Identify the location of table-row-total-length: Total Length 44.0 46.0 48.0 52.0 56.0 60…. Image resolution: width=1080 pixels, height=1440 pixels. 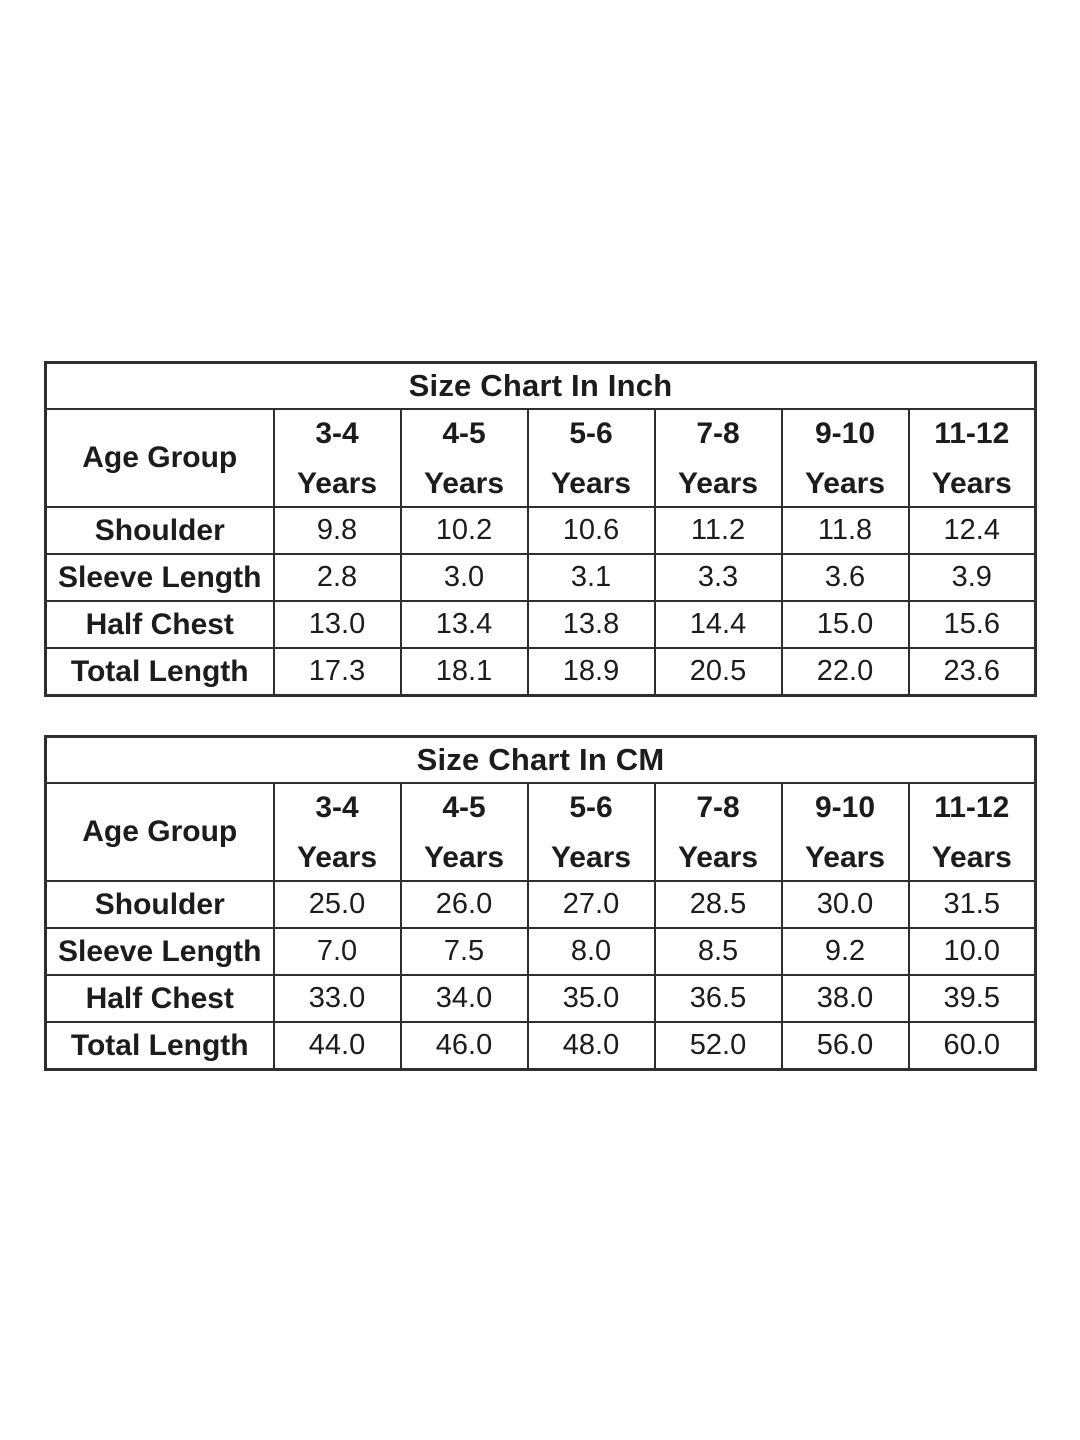
(540, 1046).